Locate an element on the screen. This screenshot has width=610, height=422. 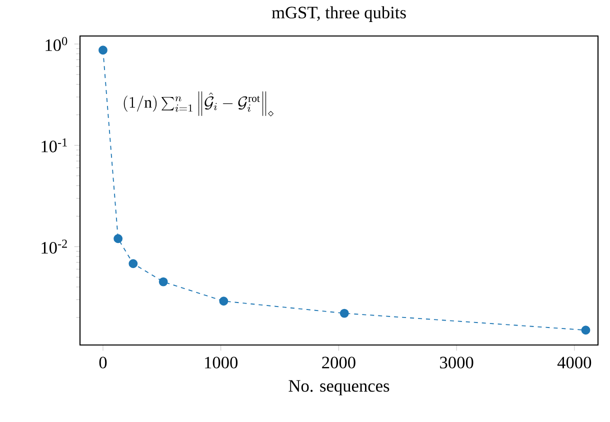
x-tick-label: 4000 is located at coordinates (574, 362).